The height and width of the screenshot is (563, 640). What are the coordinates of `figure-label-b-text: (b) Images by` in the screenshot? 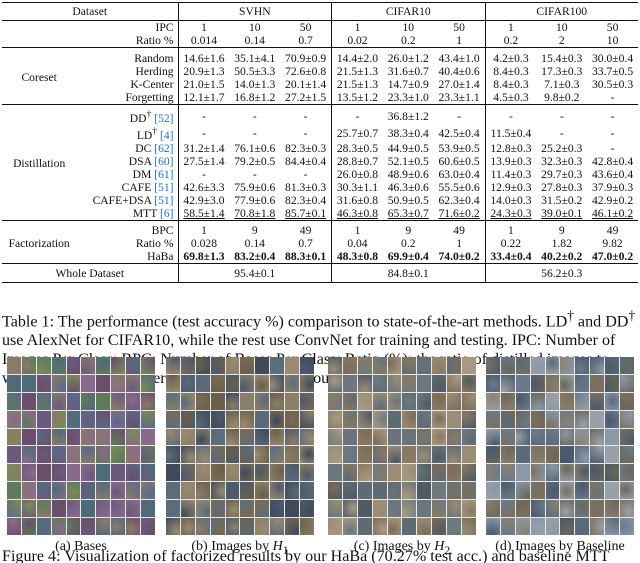 It's located at (232, 546).